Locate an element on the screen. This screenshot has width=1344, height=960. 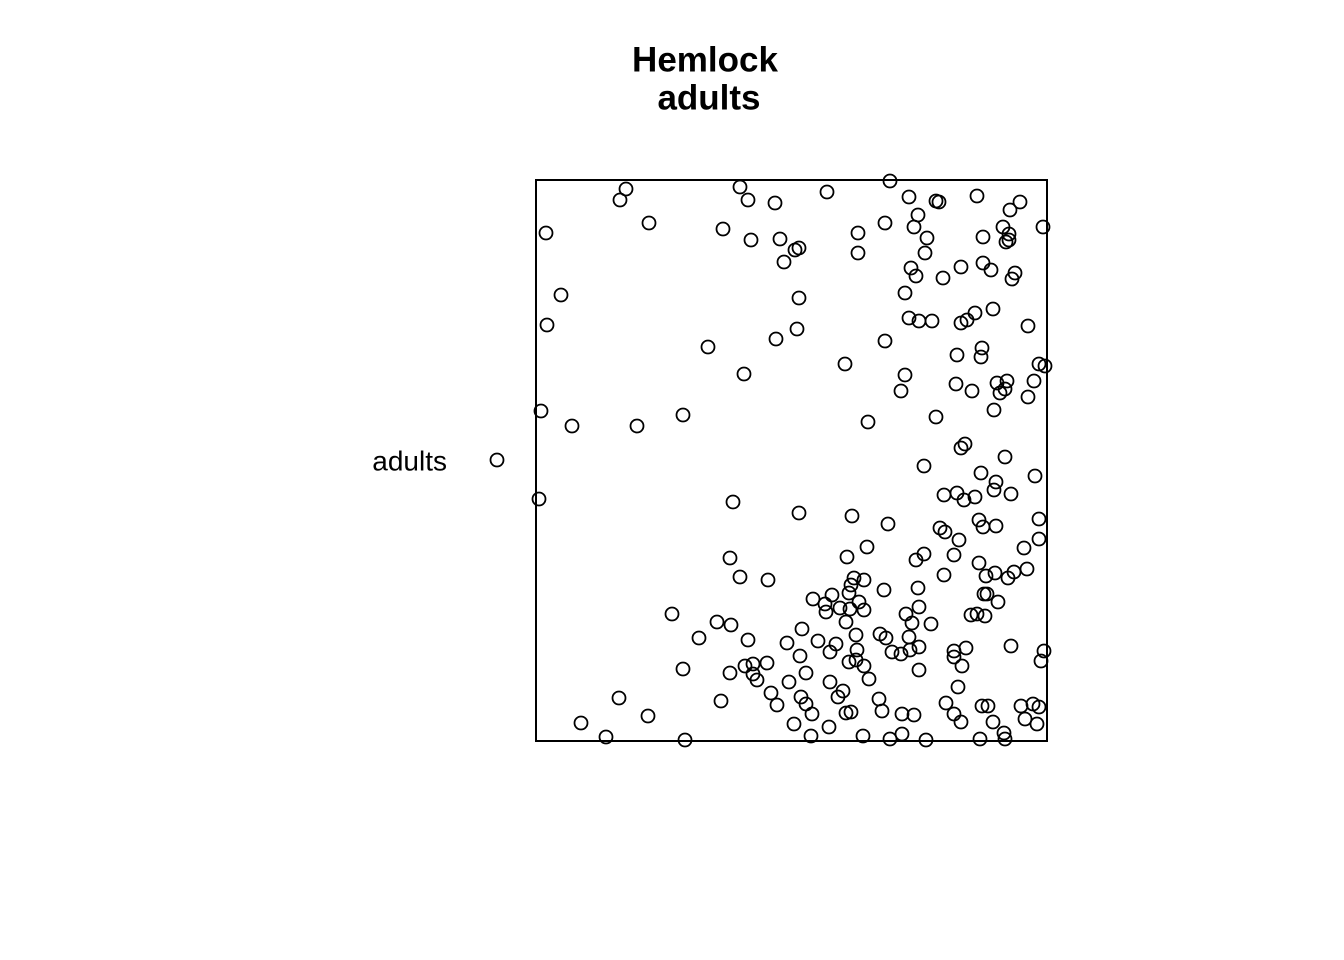
legend-label: adults is located at coordinates (409, 460).